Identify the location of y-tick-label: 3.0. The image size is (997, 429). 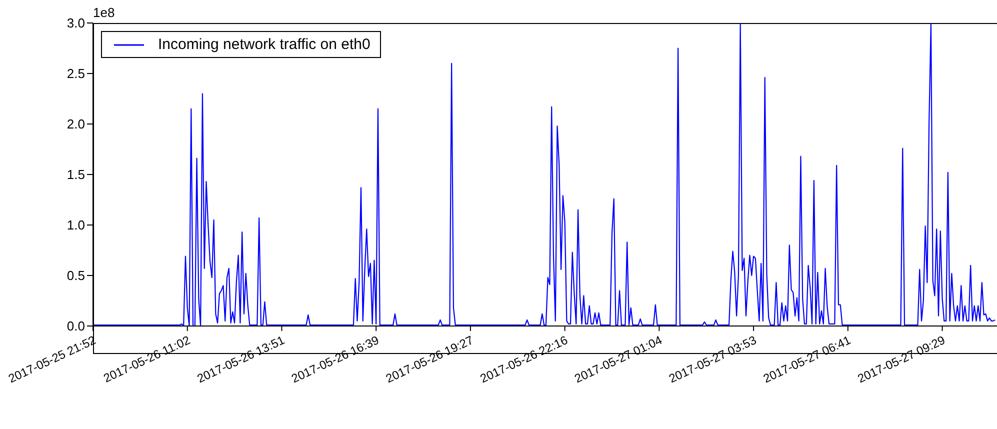
(75, 23).